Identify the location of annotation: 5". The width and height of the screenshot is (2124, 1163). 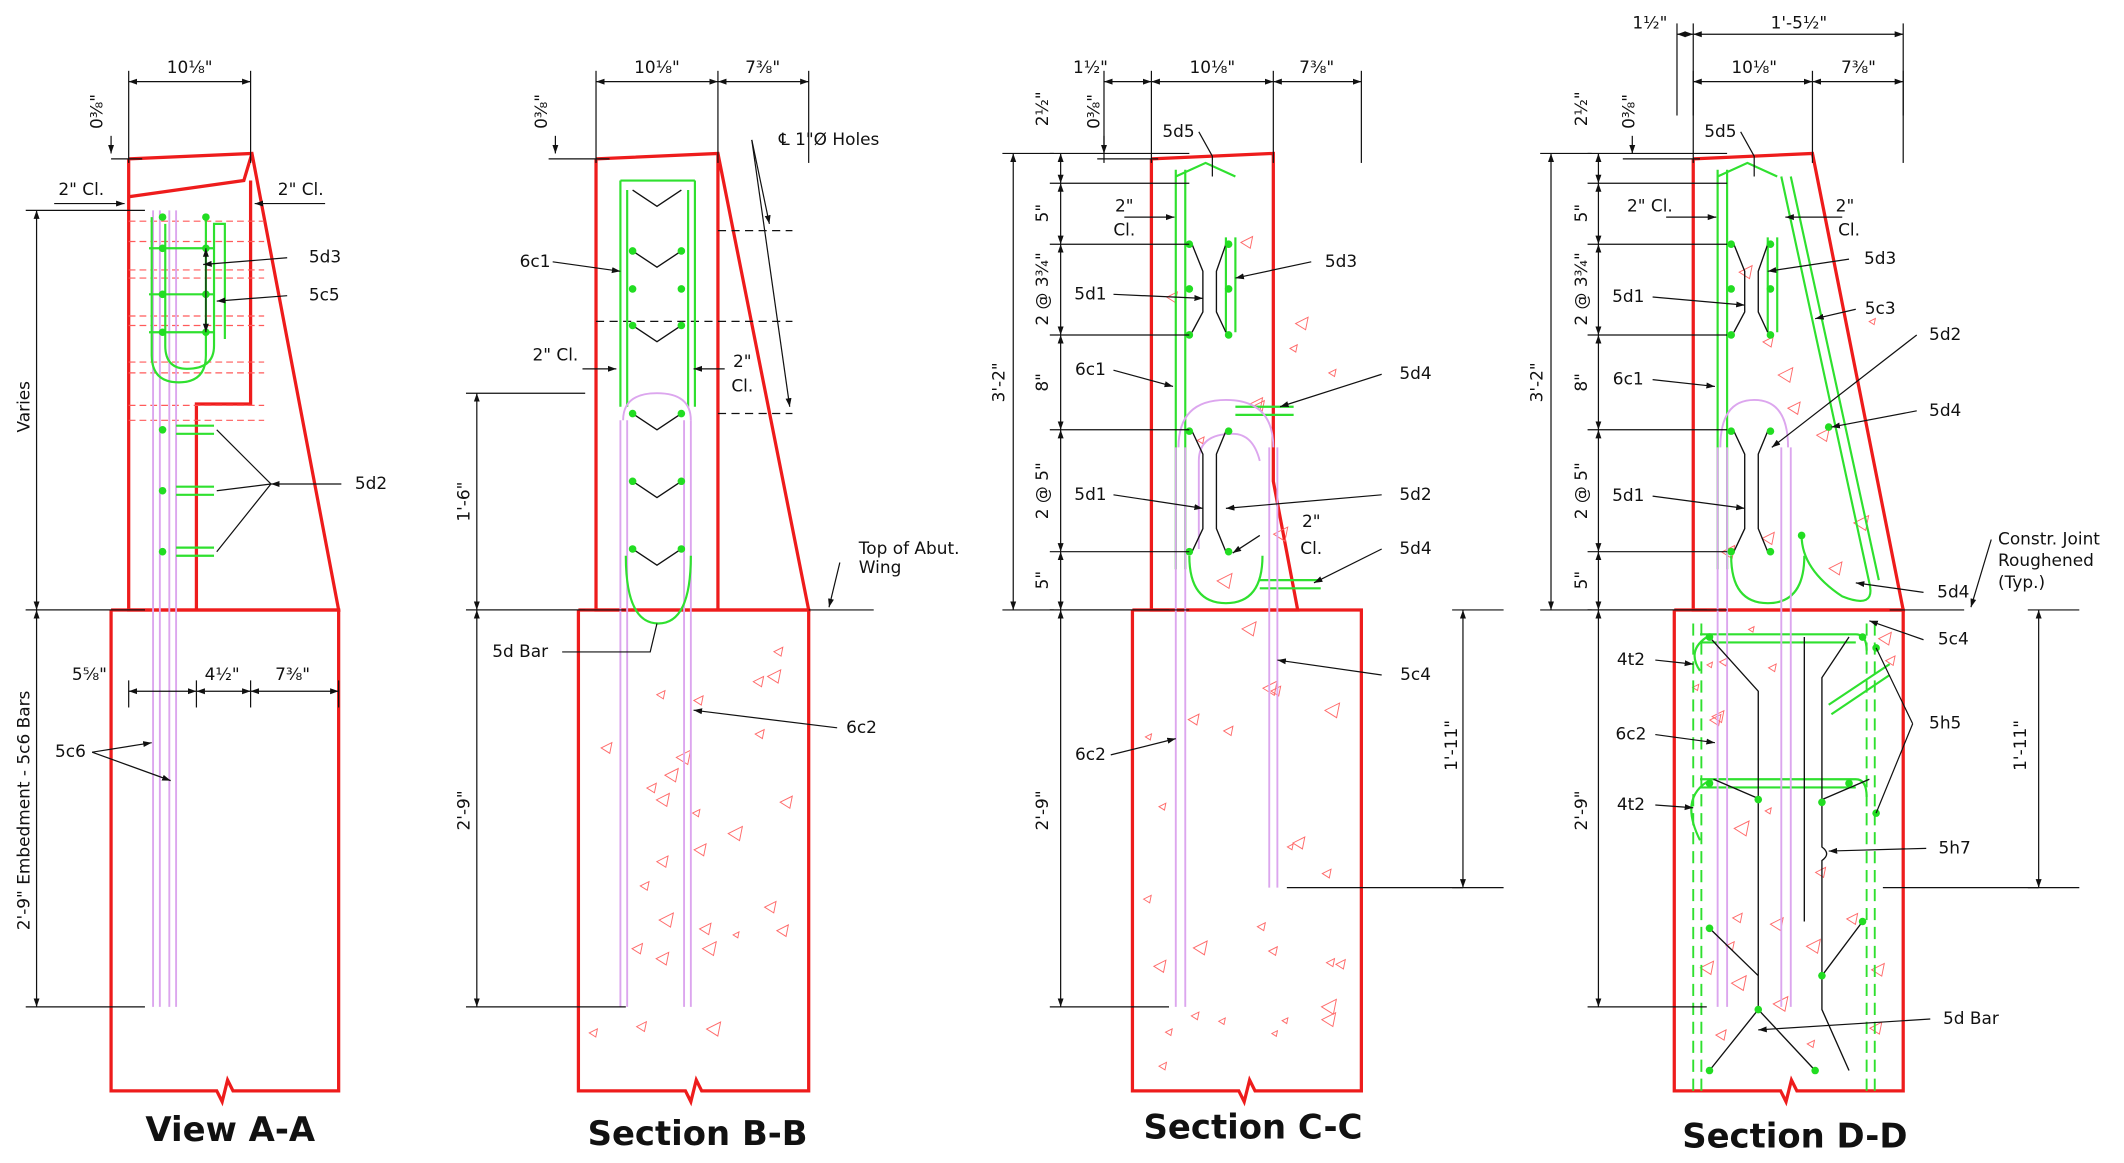
(1042, 580).